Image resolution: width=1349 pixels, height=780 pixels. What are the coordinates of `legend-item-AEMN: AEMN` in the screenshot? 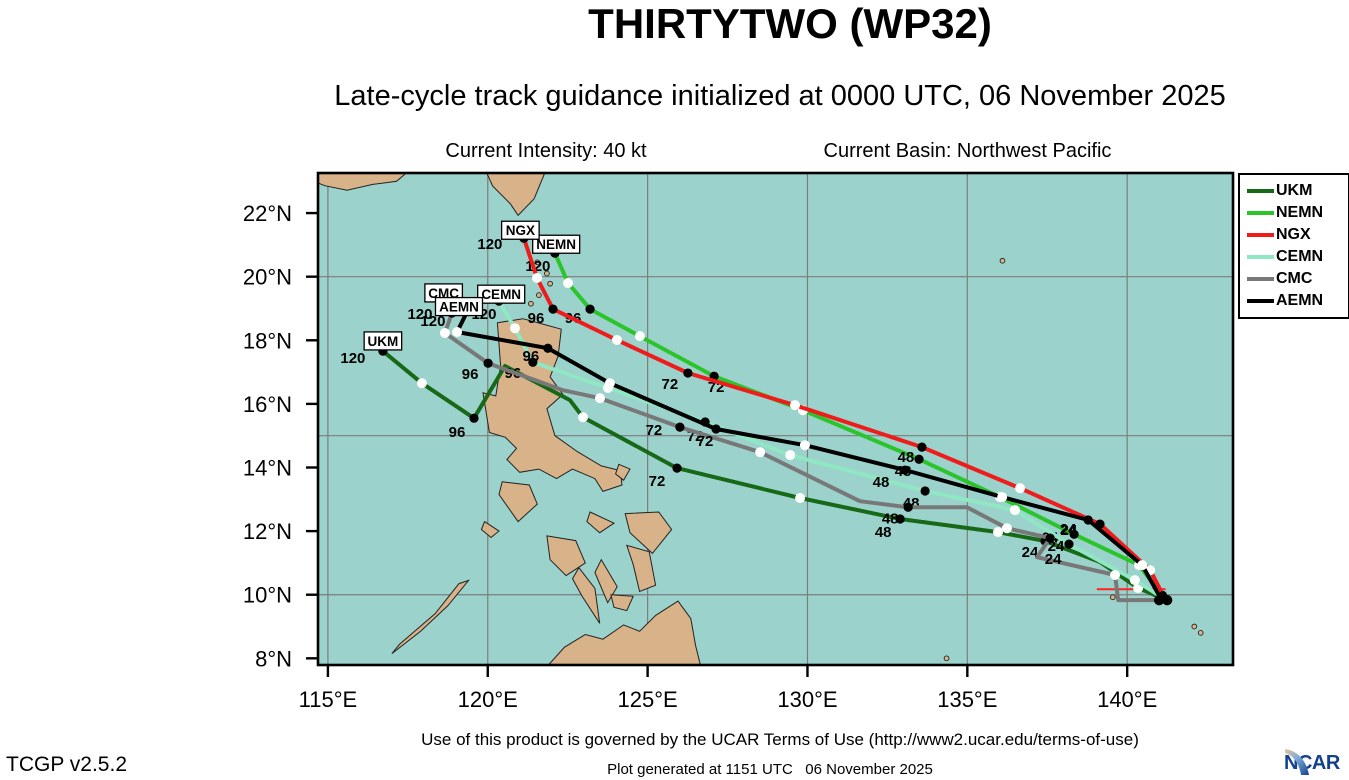 It's located at (1296, 301).